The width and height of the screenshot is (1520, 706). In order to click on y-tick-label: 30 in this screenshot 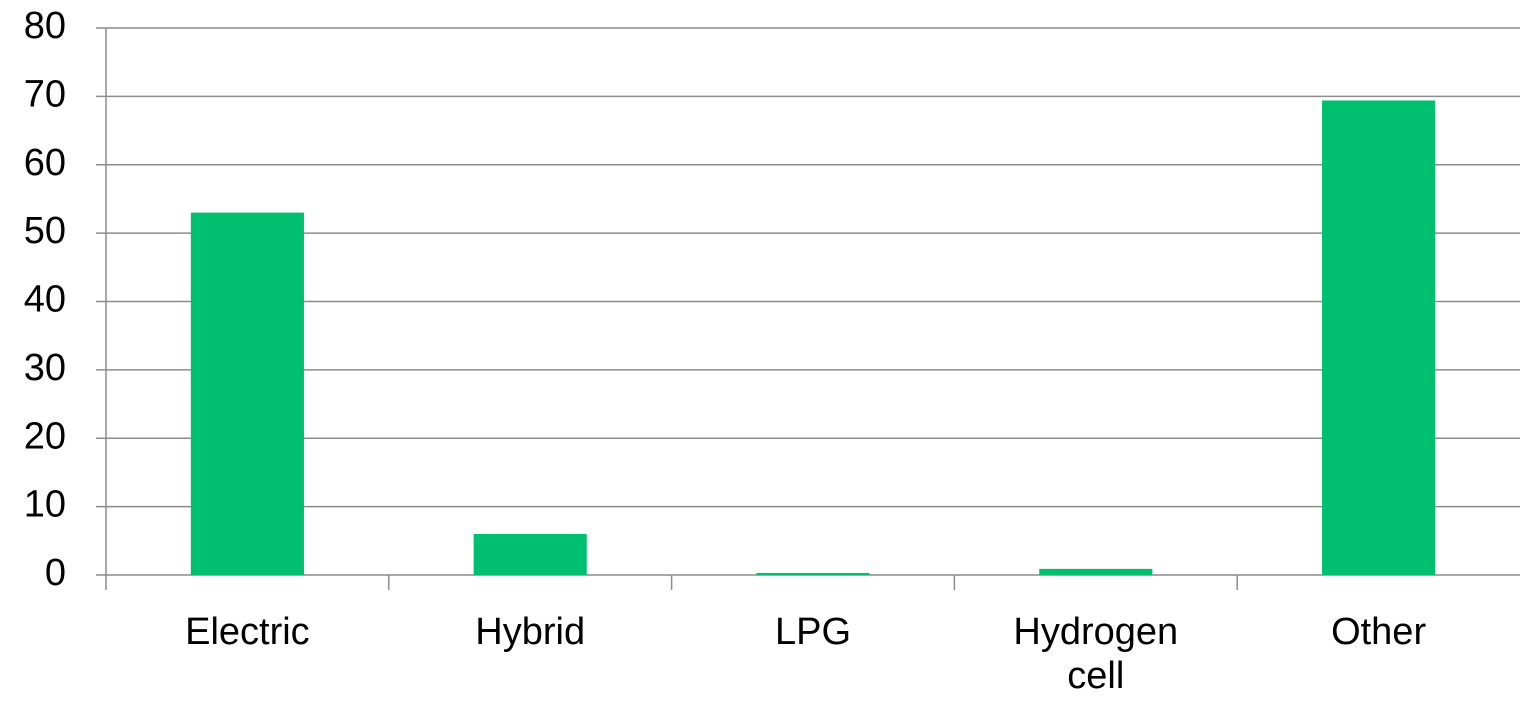, I will do `click(45, 368)`.